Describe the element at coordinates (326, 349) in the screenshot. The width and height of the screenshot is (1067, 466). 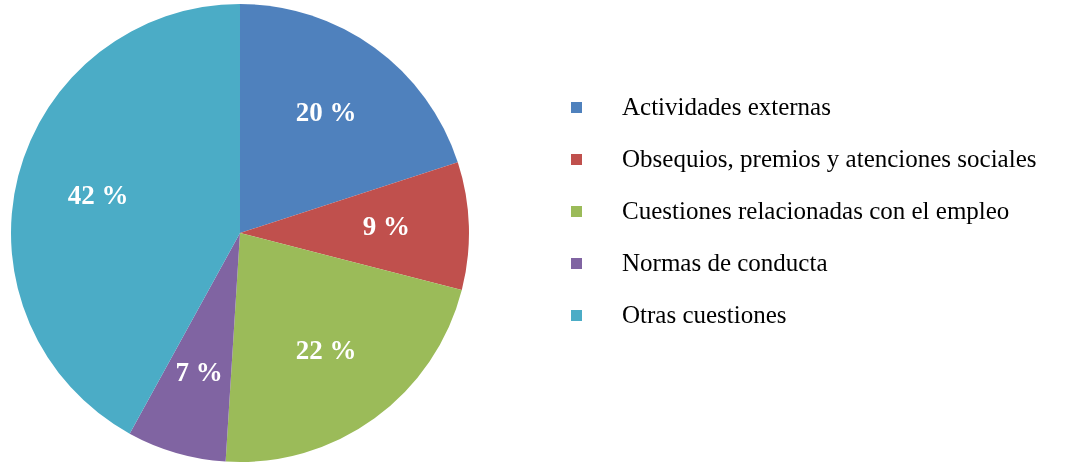
I see `data-label: 22 %` at that location.